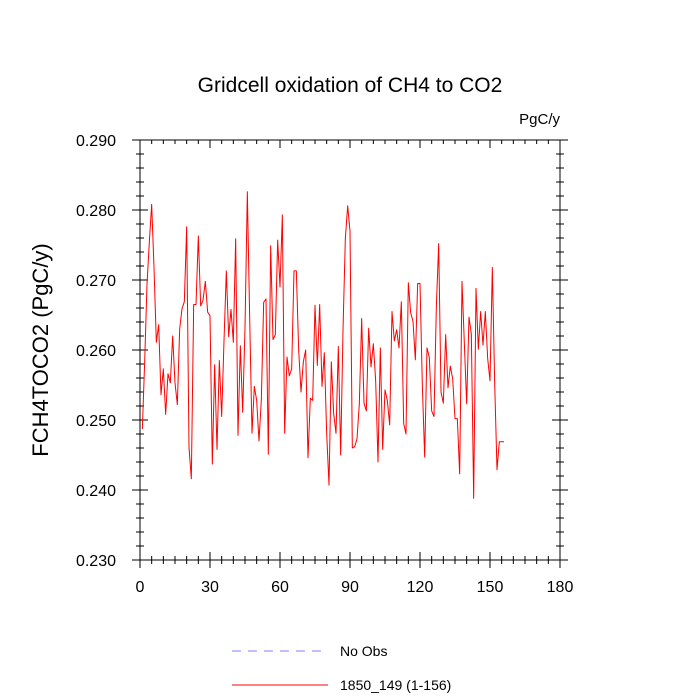 Image resolution: width=700 pixels, height=700 pixels. I want to click on y-tick-label: 0.240, so click(96, 491).